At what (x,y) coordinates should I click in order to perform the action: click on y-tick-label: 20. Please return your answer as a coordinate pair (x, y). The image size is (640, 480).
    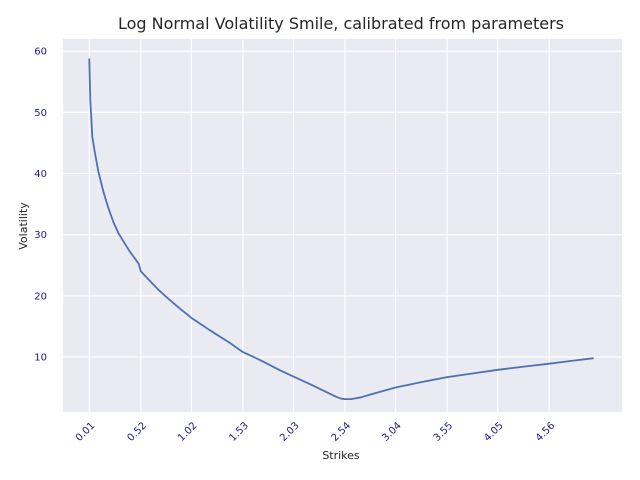
    Looking at the image, I should click on (40, 296).